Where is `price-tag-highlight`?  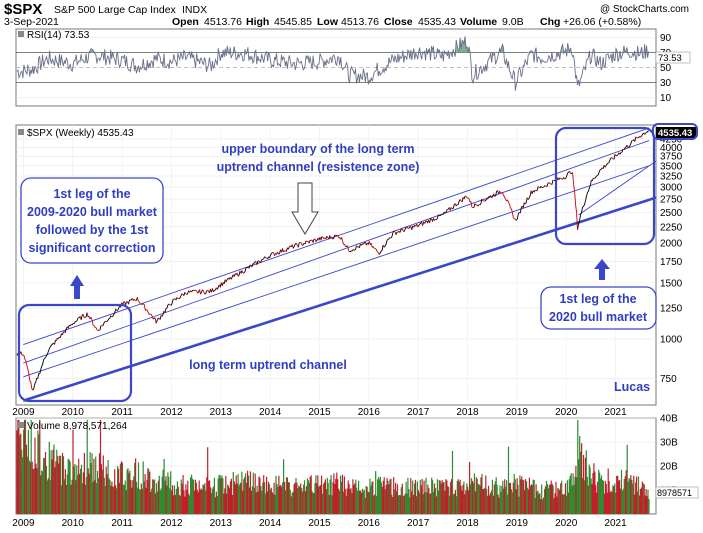
price-tag-highlight is located at coordinates (675, 131).